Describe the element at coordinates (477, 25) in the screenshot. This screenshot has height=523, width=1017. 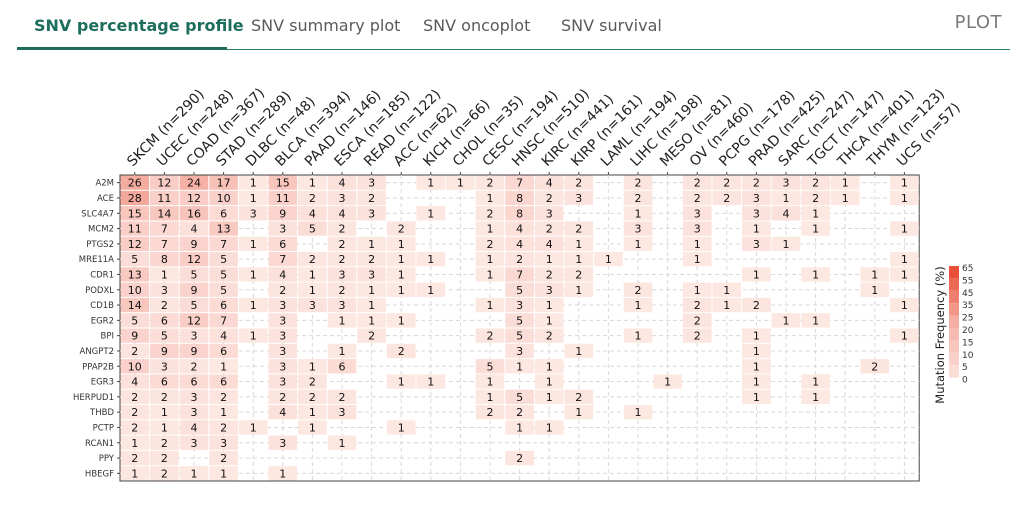
I see `tab-snv-oncoplot: SNV oncoplot` at that location.